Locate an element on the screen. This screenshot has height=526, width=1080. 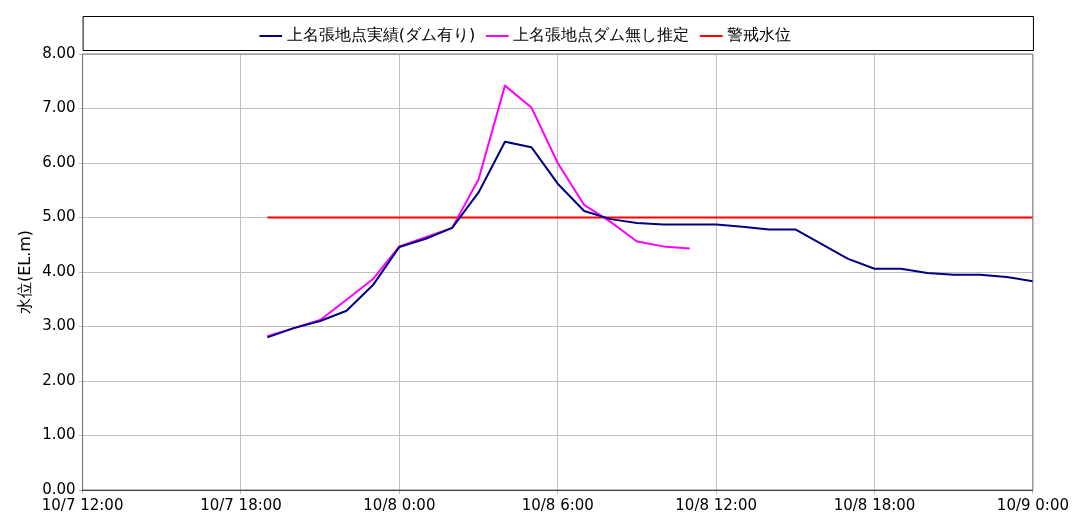
x-tick-label: 10/8 0:00 is located at coordinates (399, 504).